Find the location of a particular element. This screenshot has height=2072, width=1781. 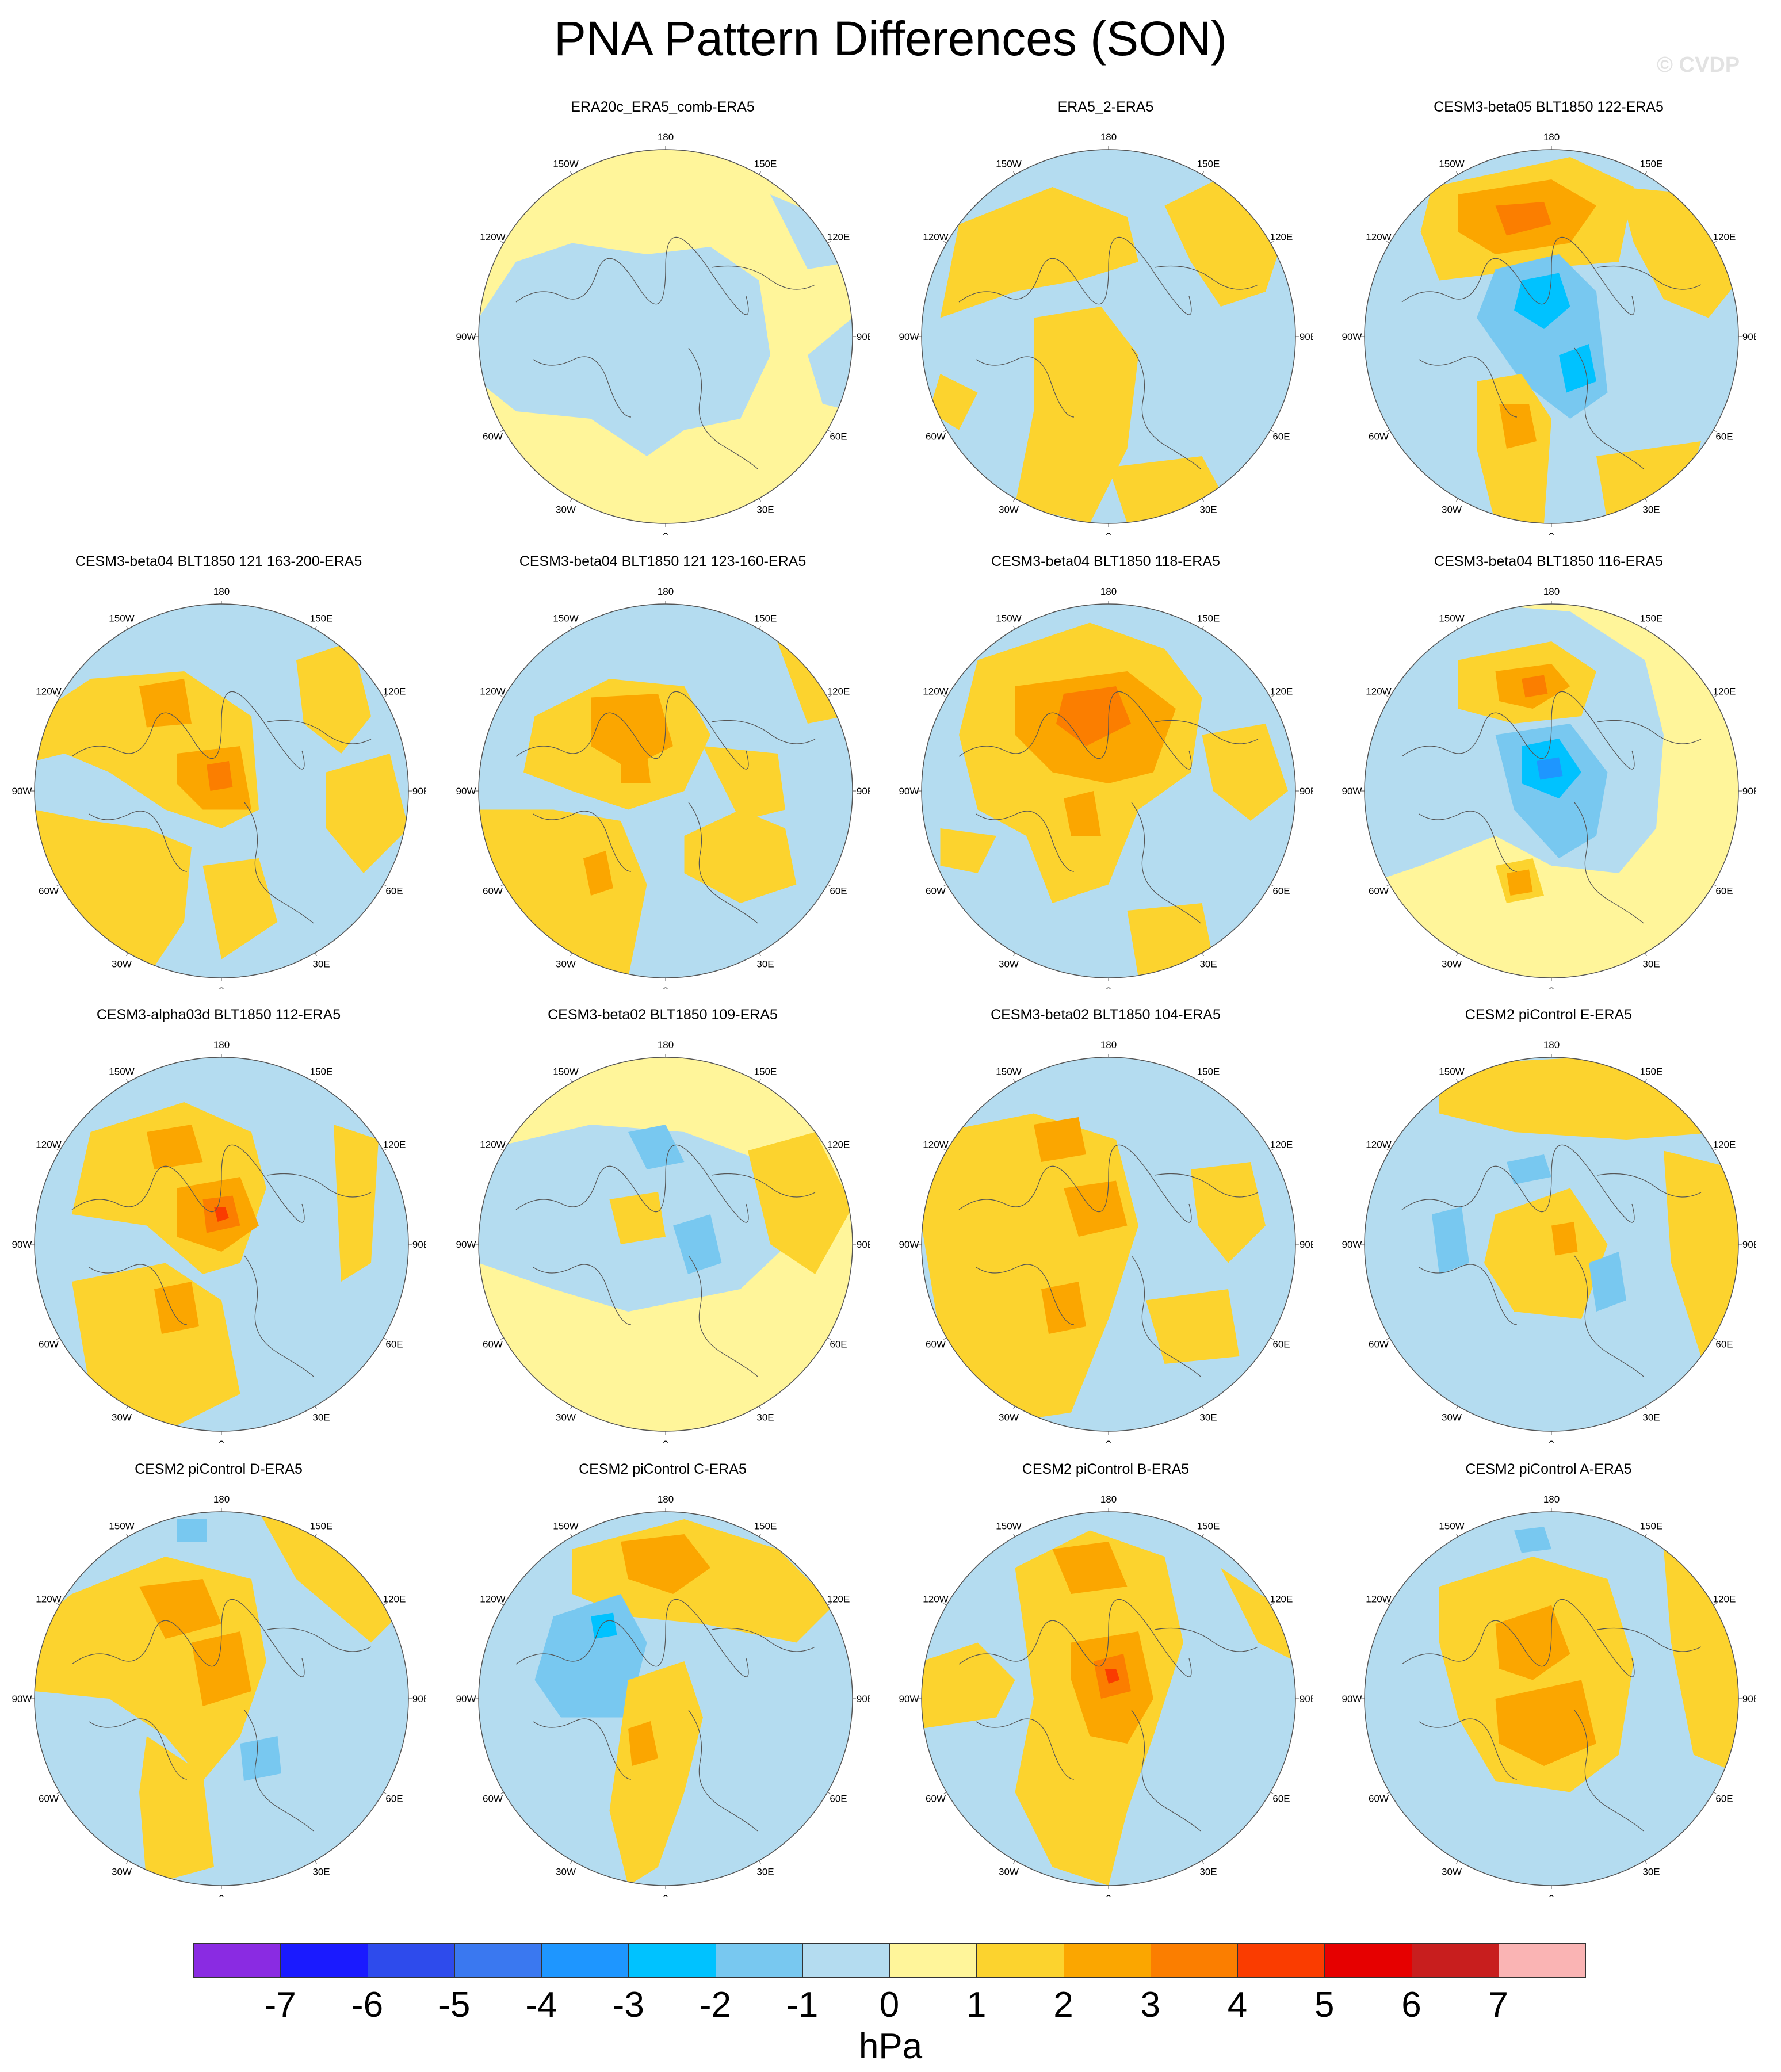

colorbar-tick-label: -6 is located at coordinates (367, 2005).